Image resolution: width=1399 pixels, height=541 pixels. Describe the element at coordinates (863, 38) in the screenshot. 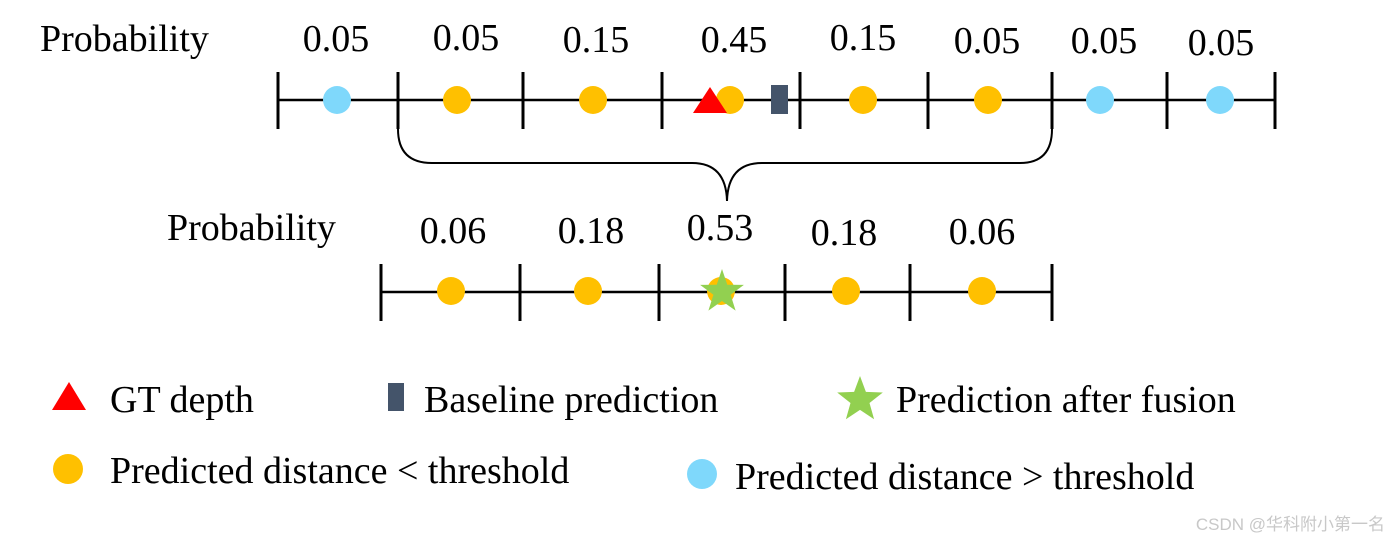

I see `top-prob-5: 0.15` at that location.